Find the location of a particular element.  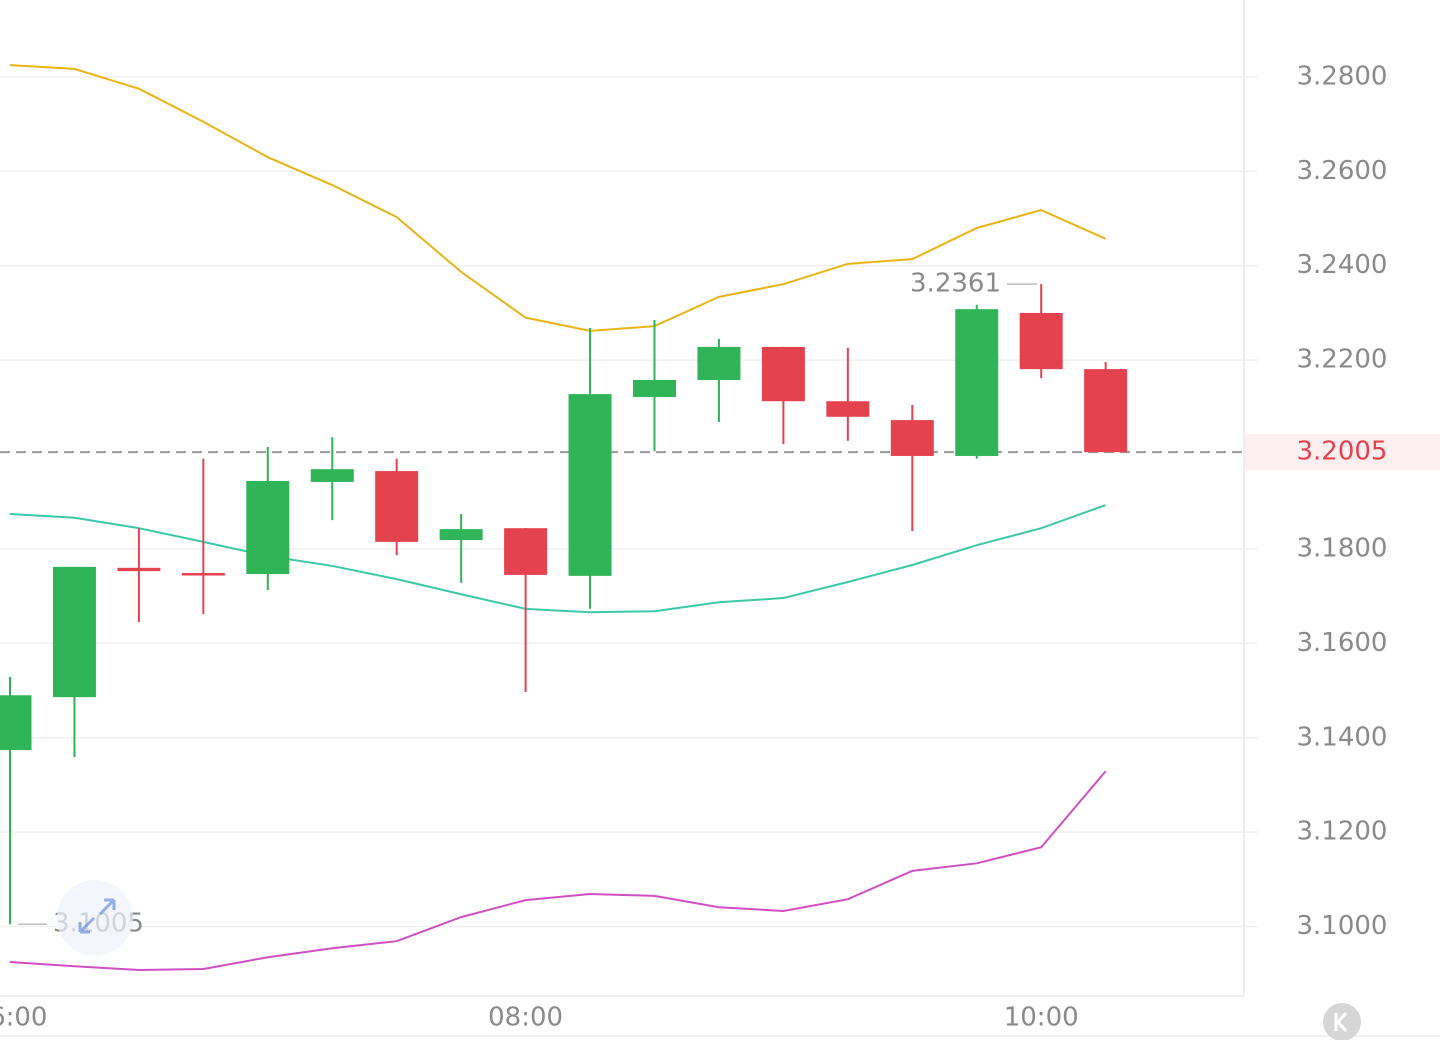

y-tick-label: 3.1000 is located at coordinates (1342, 926).